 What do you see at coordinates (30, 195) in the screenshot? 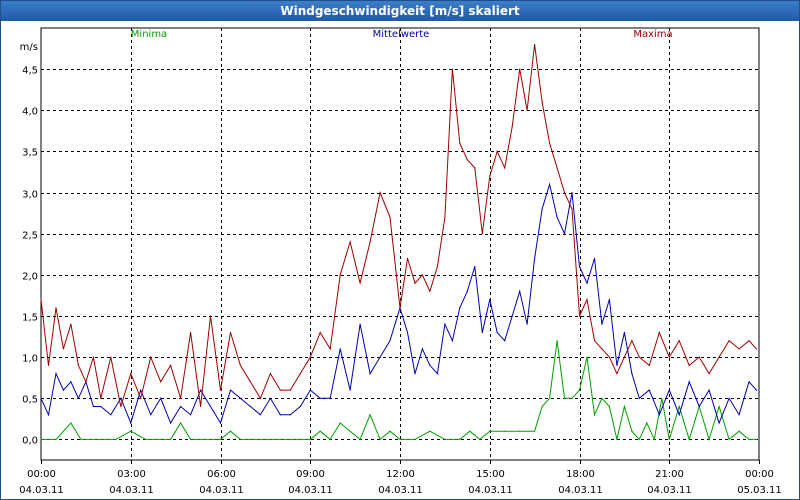
I see `y-tick-label: 3,0` at bounding box center [30, 195].